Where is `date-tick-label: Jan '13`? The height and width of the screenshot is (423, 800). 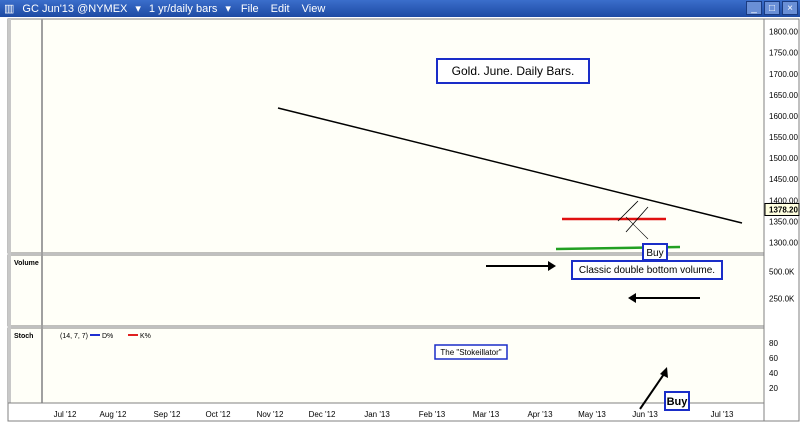 date-tick-label: Jan '13 is located at coordinates (377, 414).